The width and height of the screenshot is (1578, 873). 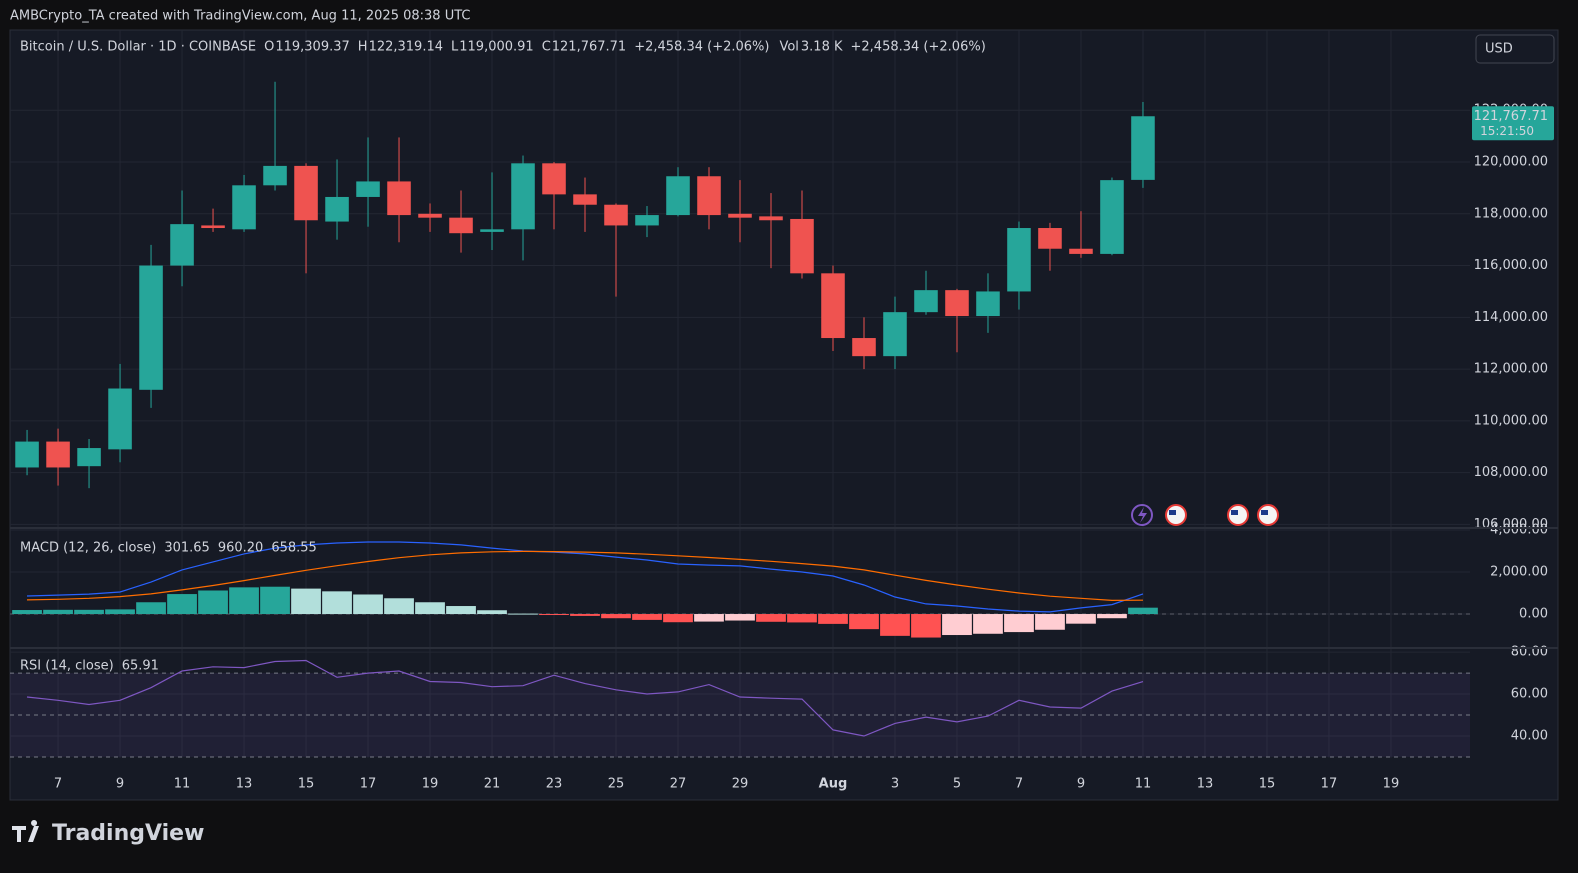 I want to click on y-tick-label: 114,000.00, so click(x=1511, y=317).